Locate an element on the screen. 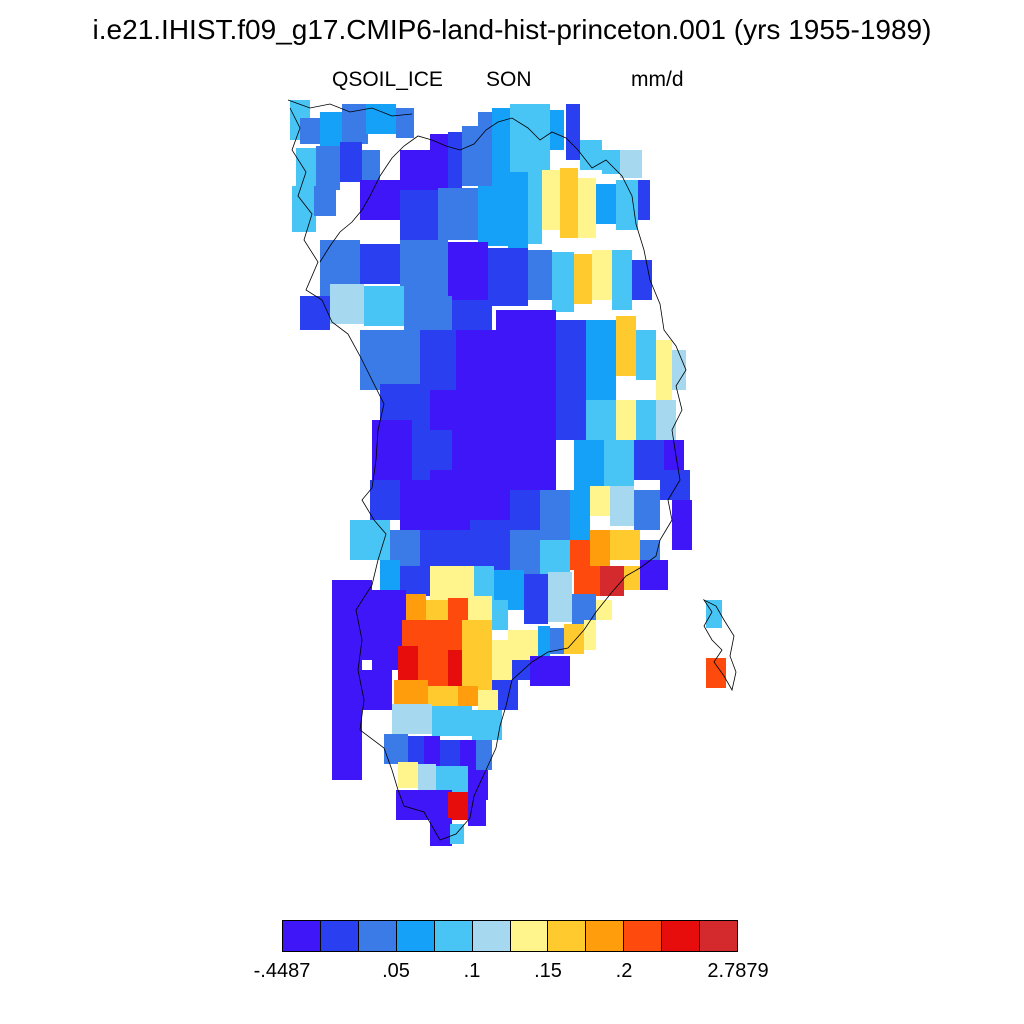  colorbar-label-0: -.4487 is located at coordinates (282, 971).